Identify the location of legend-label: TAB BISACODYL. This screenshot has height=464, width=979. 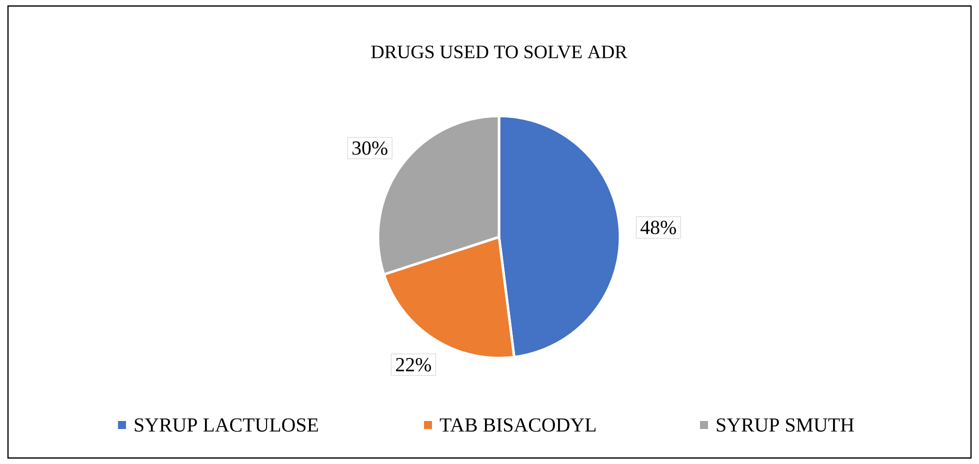
(518, 425).